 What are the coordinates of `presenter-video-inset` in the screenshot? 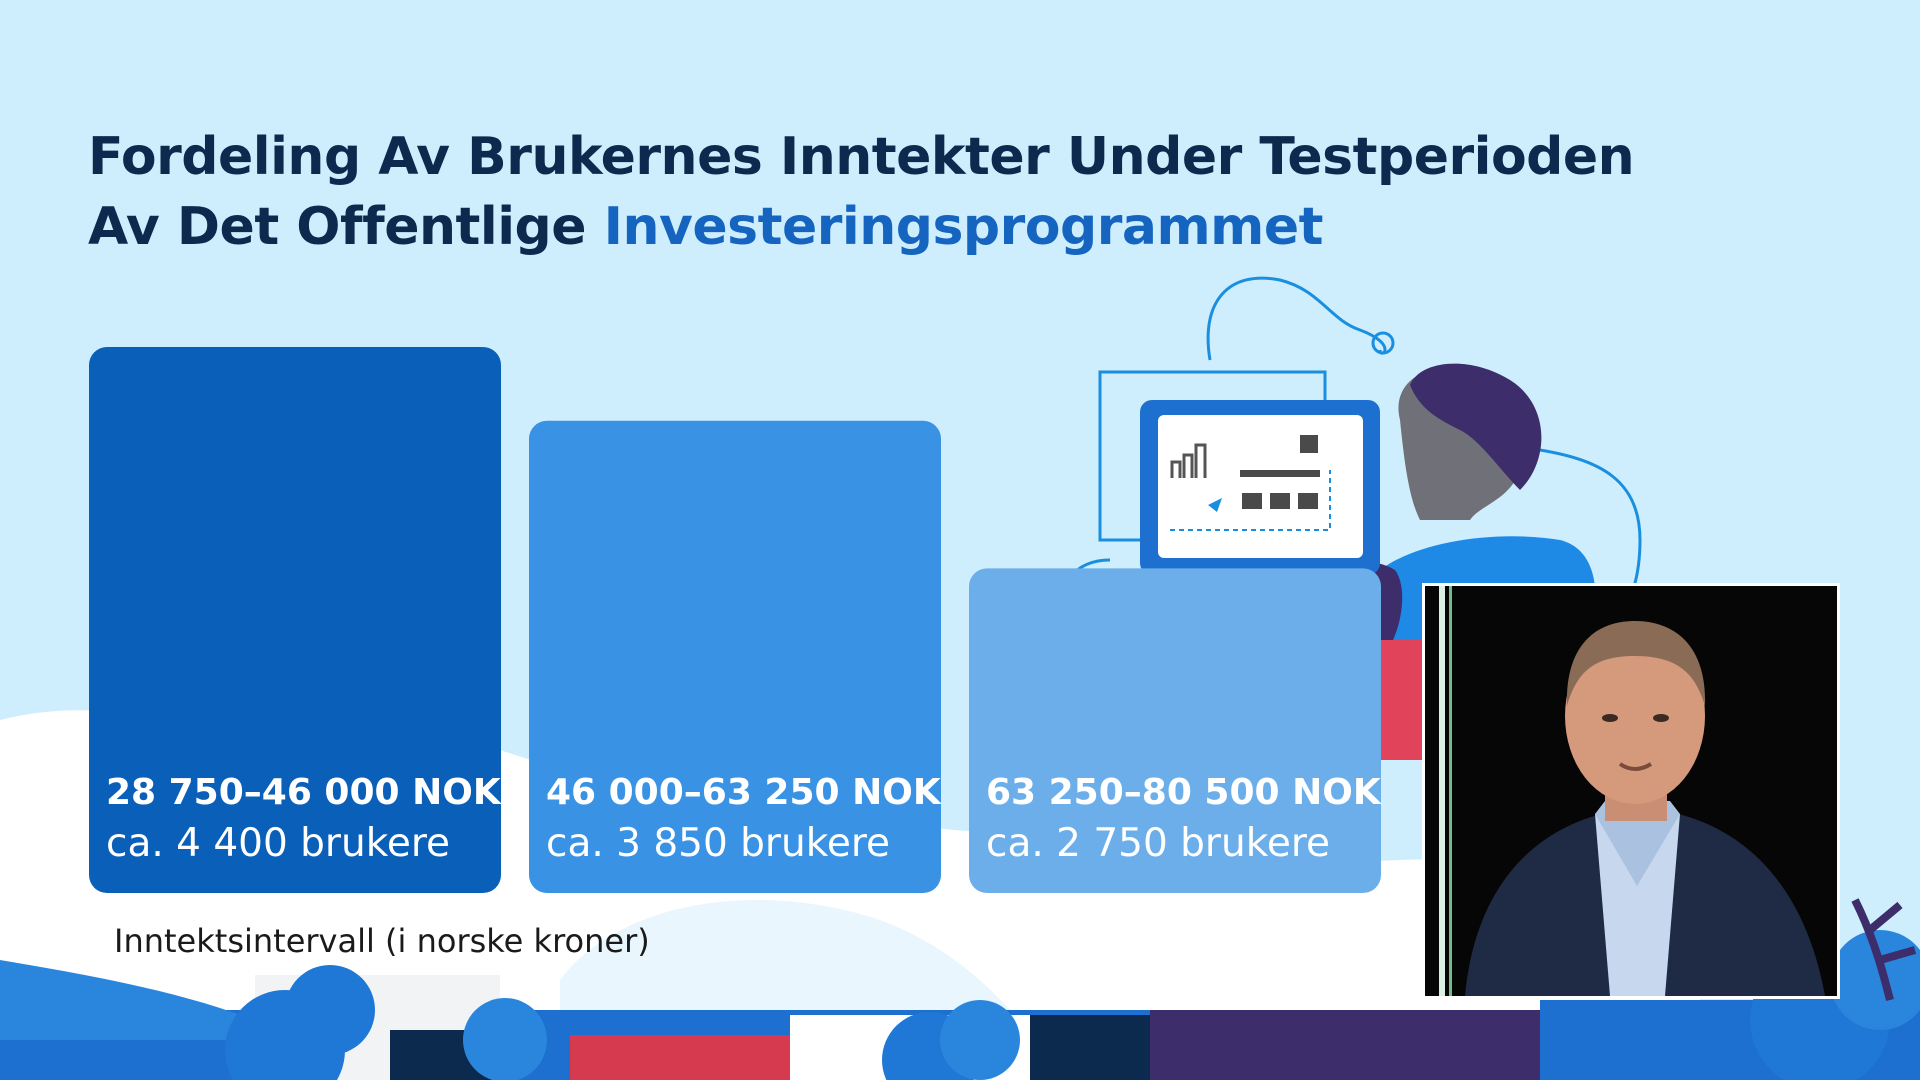 It's located at (1631, 791).